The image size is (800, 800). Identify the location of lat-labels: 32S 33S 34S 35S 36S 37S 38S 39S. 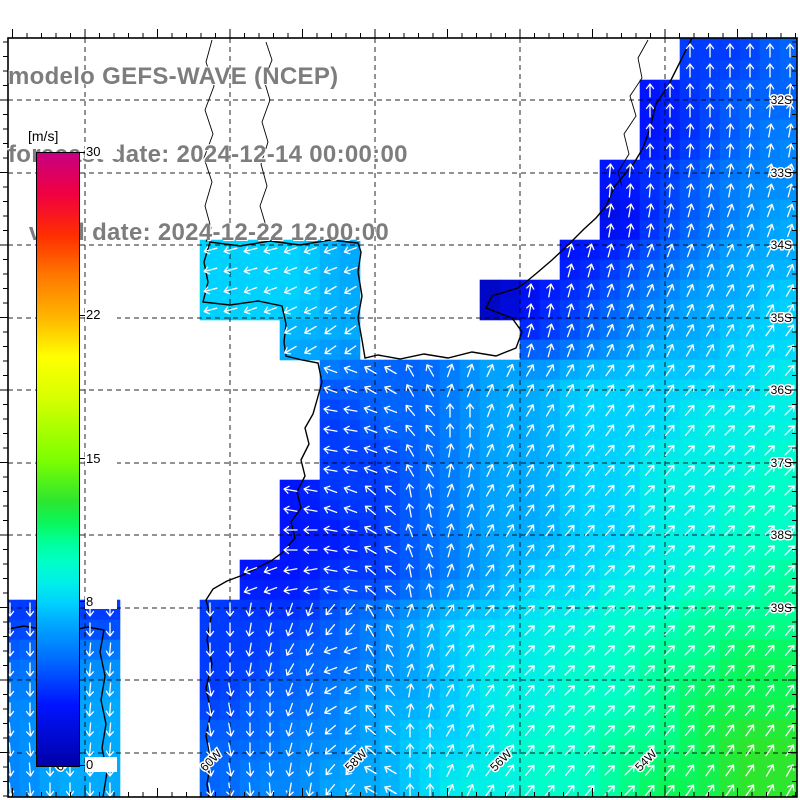
(781, 354).